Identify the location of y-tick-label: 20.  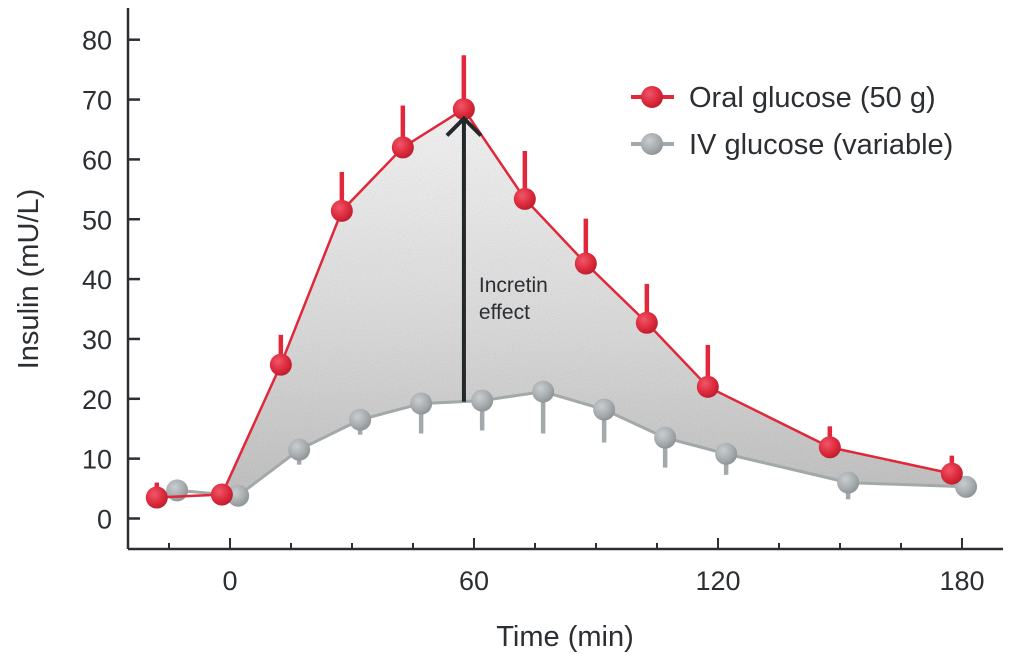
(97, 400).